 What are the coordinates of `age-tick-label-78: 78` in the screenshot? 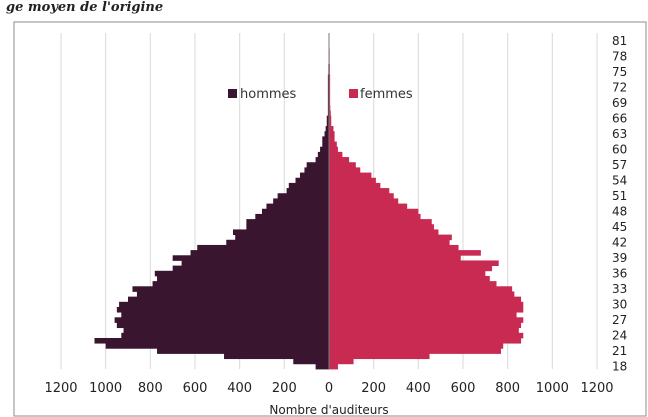 It's located at (619, 56).